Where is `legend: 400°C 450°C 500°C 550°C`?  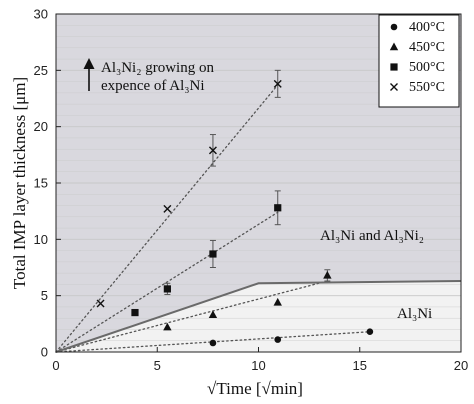 legend: 400°C 450°C 500°C 550°C is located at coordinates (419, 61).